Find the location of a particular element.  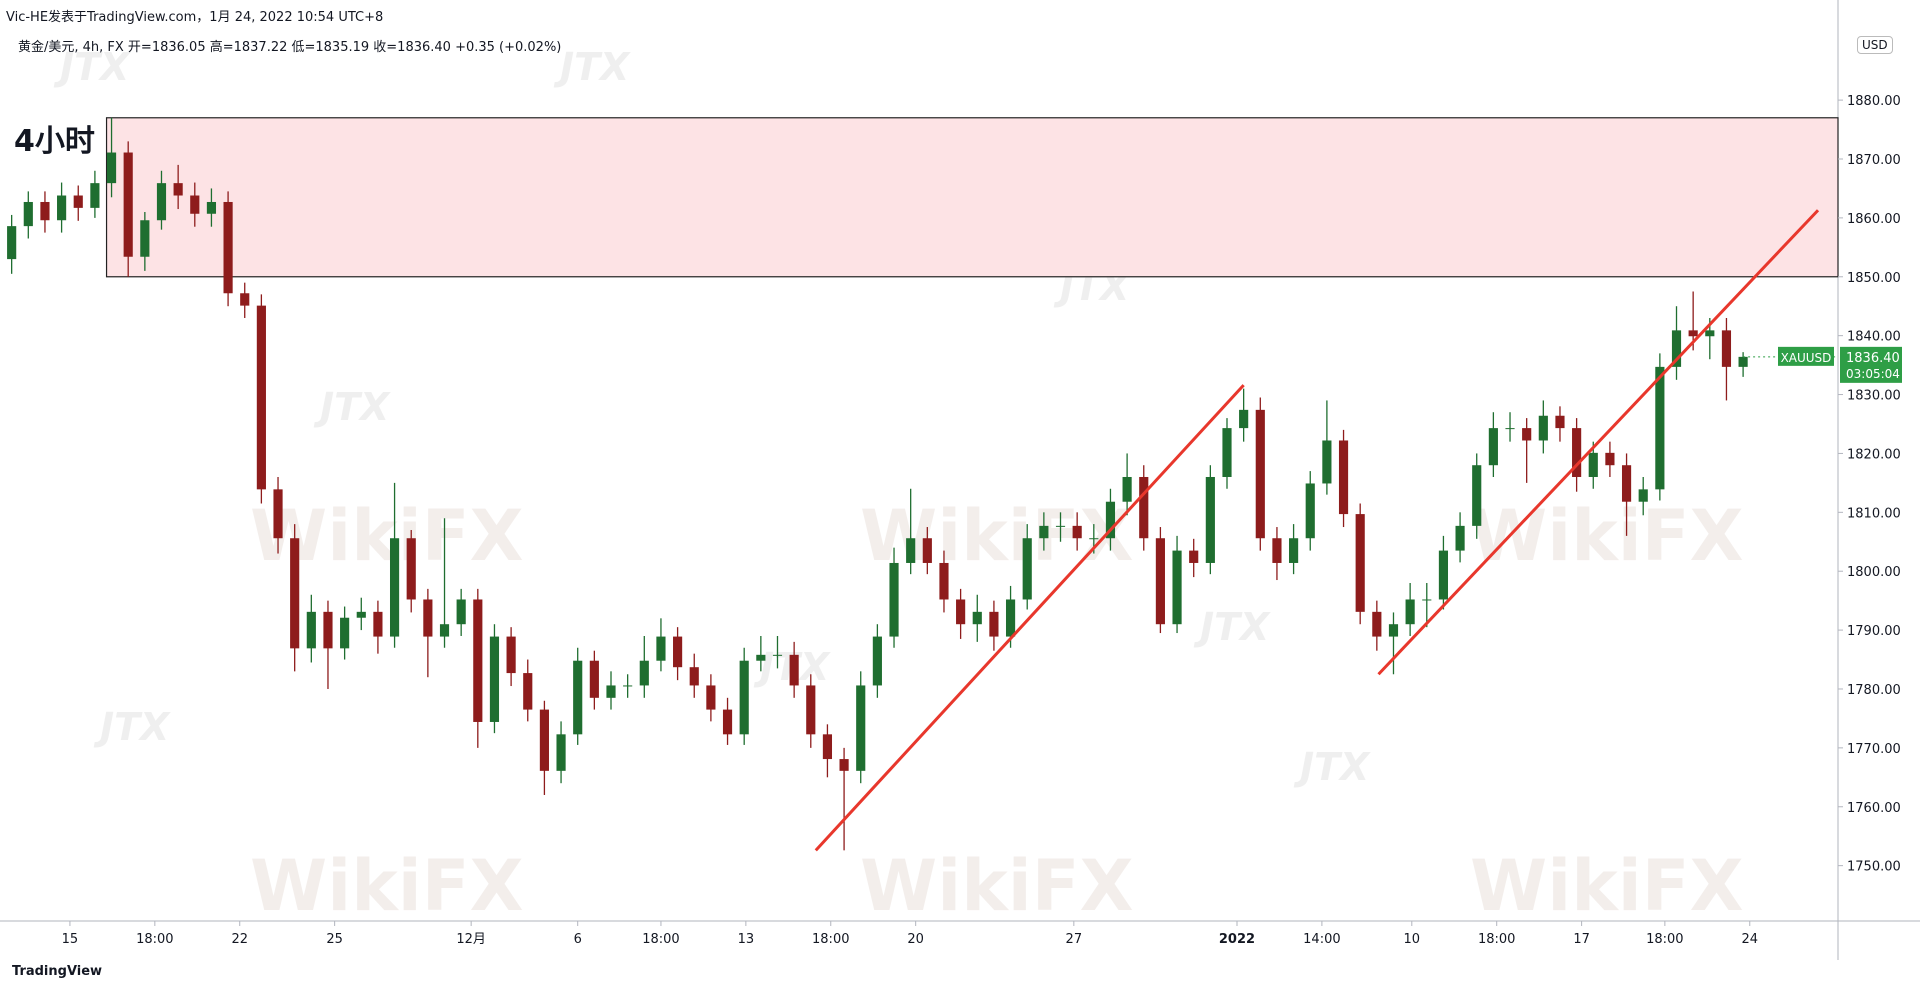

countdown-text: 03:05:04 is located at coordinates (1873, 374).